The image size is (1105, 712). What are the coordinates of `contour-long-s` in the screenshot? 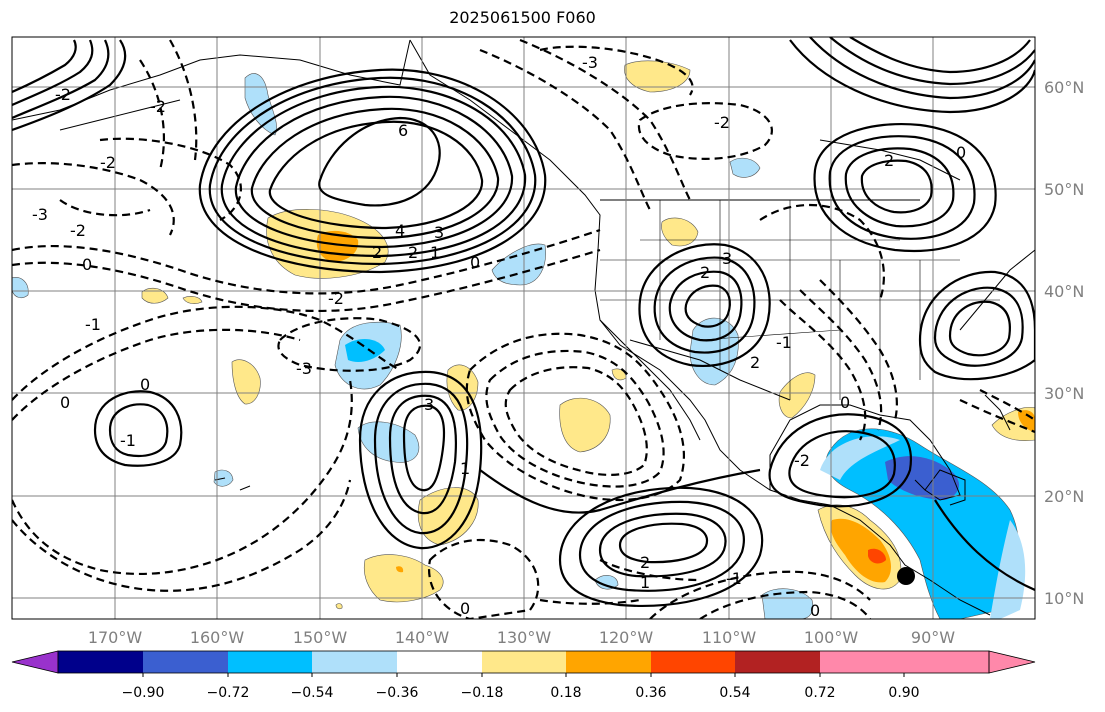 It's located at (620, 491).